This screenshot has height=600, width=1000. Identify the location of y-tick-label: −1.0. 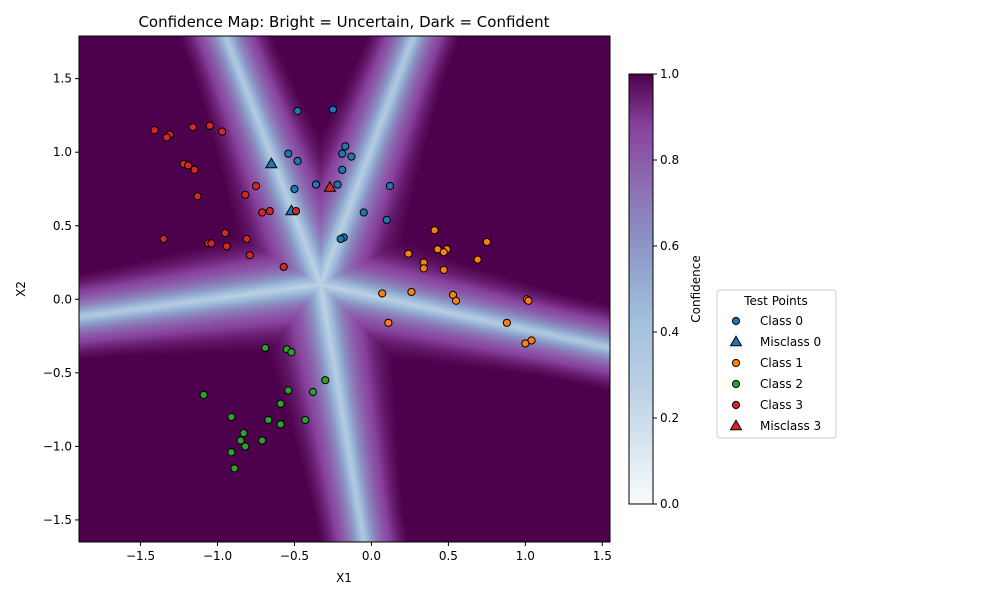
(57, 446).